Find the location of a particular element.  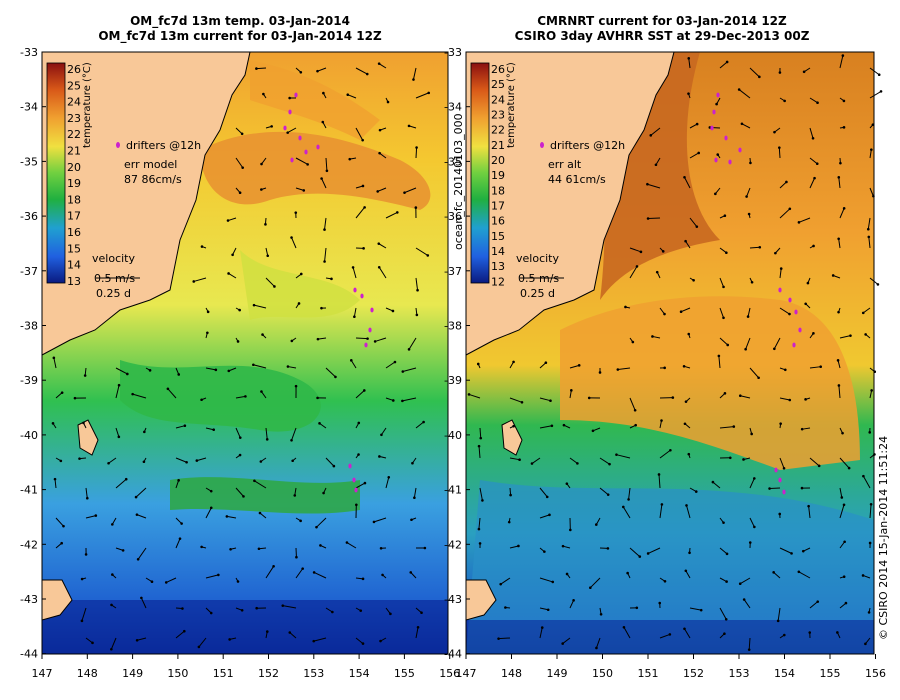

lon-tick-label: 147 is located at coordinates (42, 673).